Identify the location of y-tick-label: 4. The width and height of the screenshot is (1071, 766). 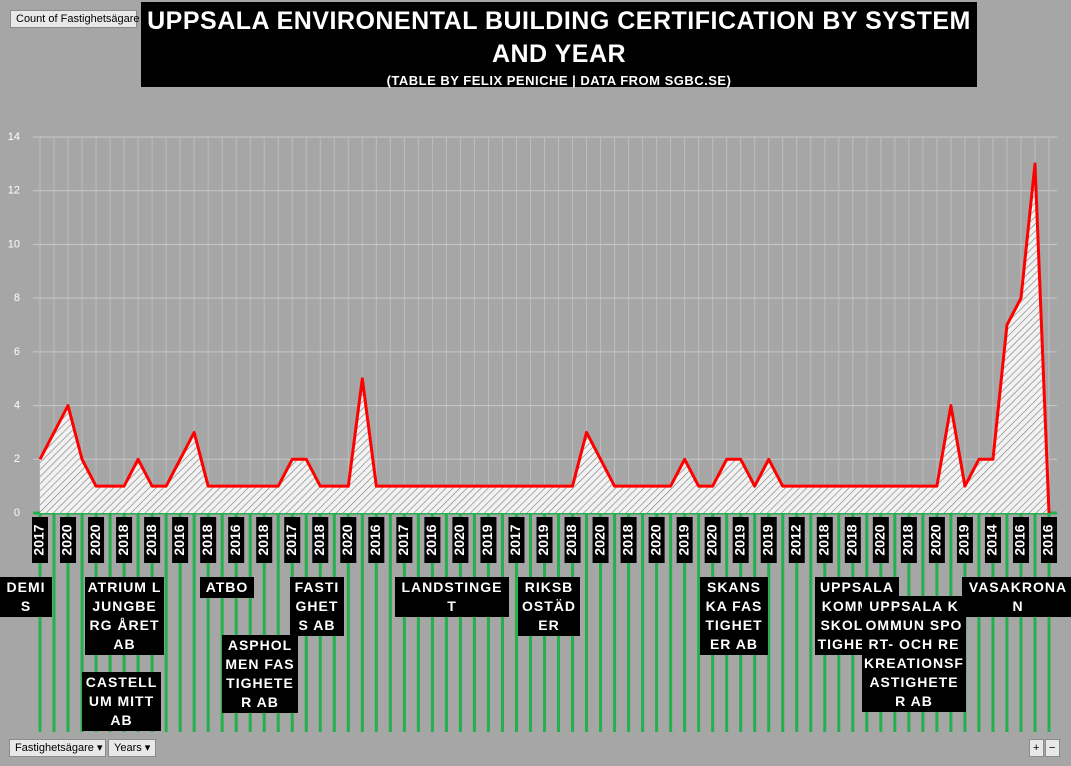
(17, 405).